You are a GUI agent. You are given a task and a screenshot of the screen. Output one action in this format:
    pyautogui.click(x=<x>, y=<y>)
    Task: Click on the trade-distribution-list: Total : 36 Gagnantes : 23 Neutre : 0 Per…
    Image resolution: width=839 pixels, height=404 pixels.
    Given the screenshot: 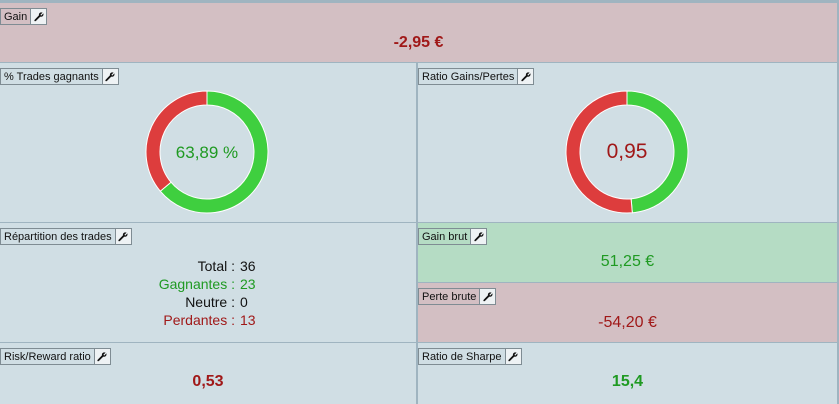 What is the action you would take?
    pyautogui.click(x=180, y=293)
    